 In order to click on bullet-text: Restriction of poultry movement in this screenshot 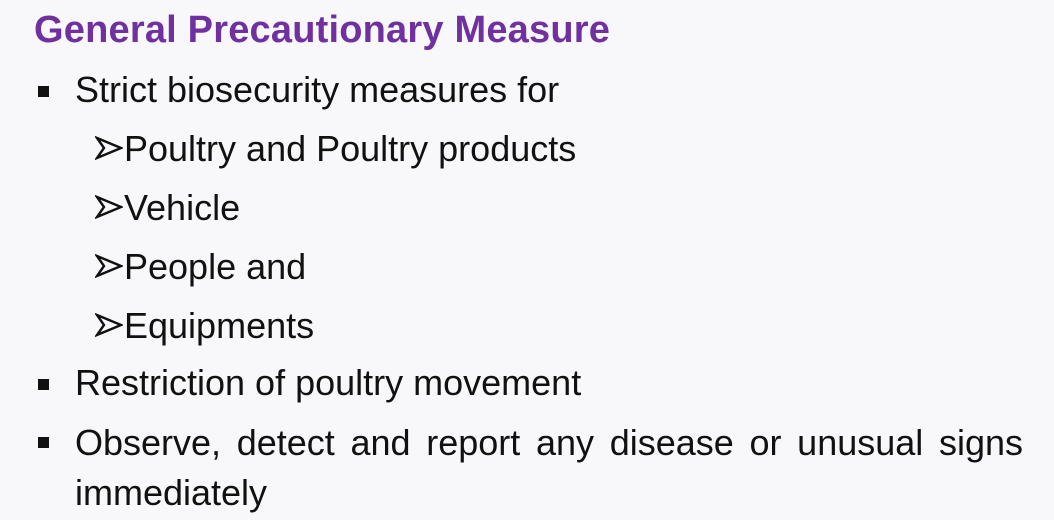, I will do `click(328, 382)`.